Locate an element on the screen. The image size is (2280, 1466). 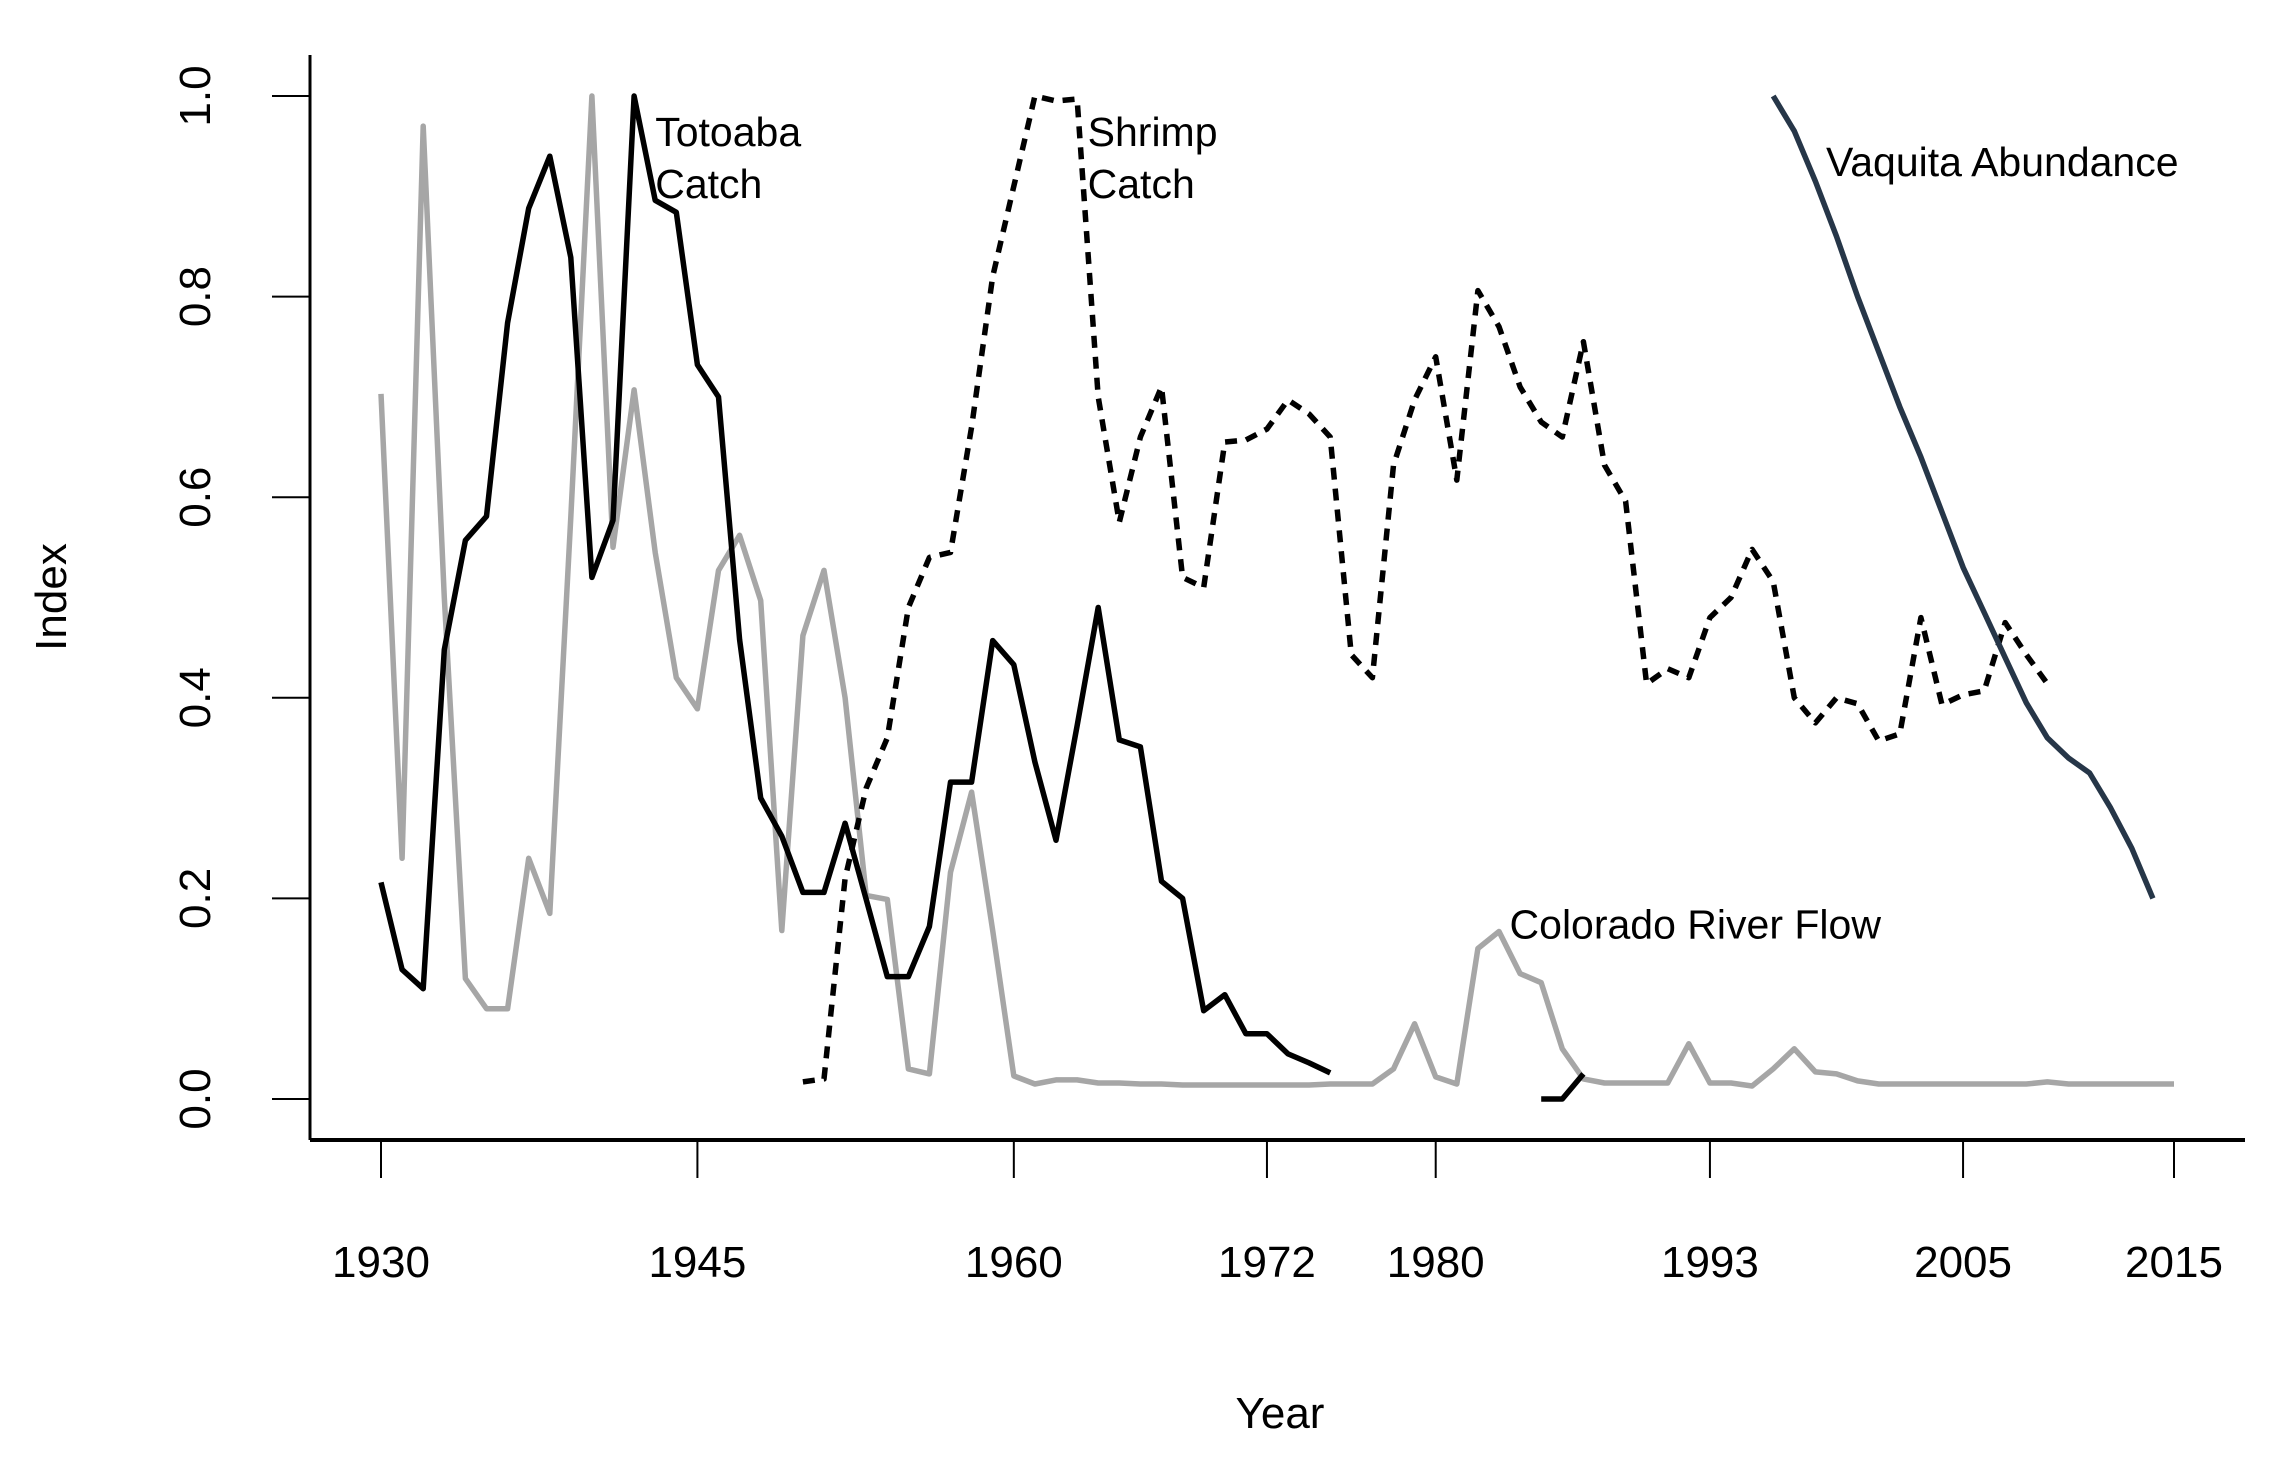
y-tick-label: 0.0 is located at coordinates (195, 1098).